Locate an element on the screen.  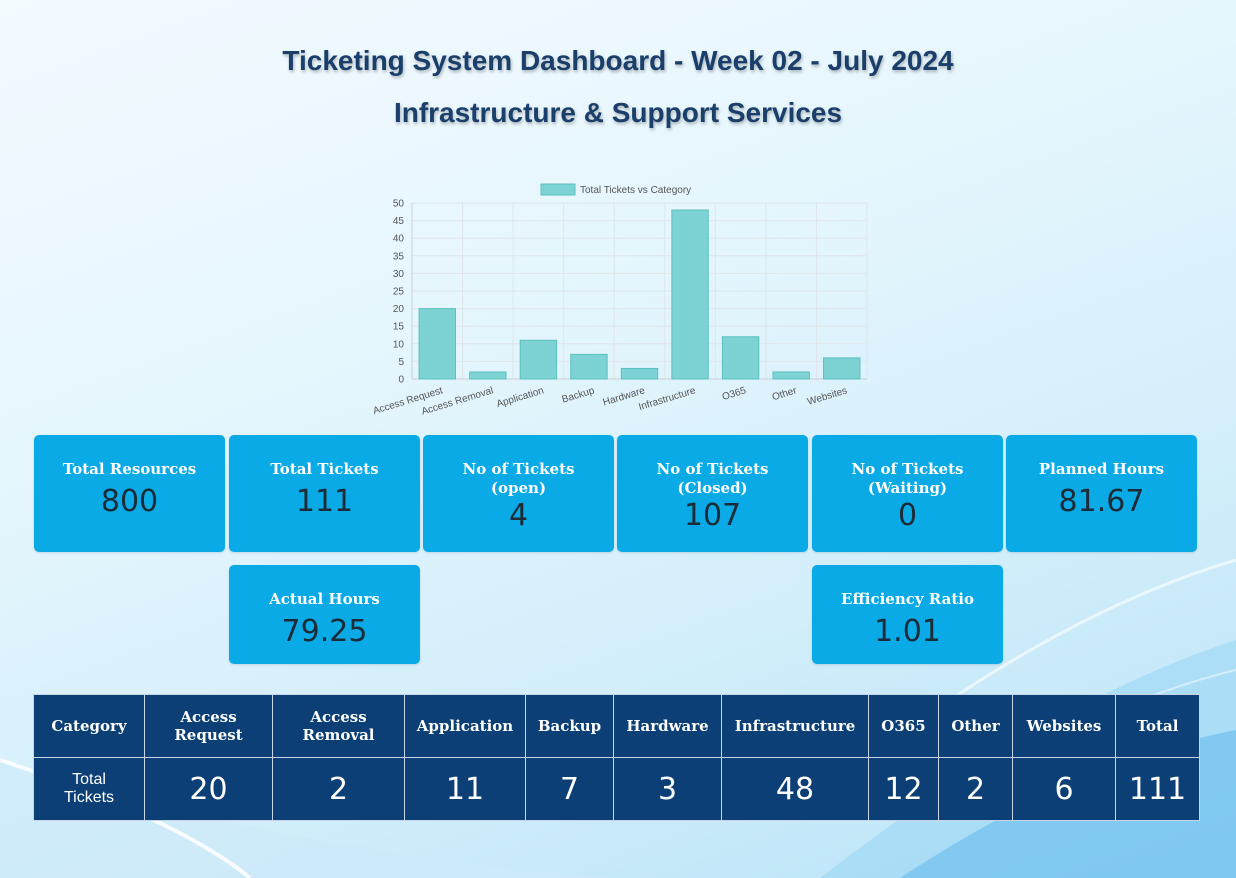
table-row: Total Tickets 20 2 11 7 3 48 12 2 6 111 is located at coordinates (616, 789).